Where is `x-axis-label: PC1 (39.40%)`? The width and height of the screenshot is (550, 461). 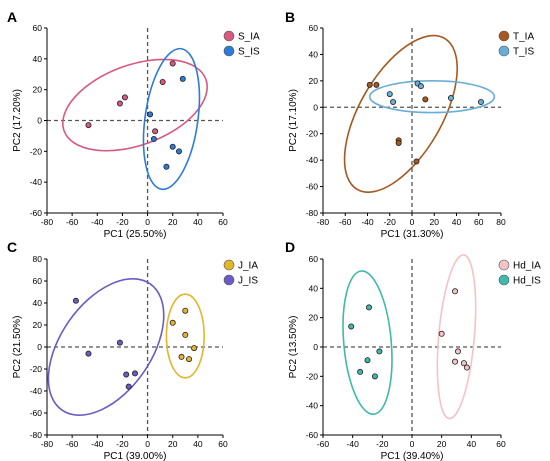 x-axis-label: PC1 (39.40%) is located at coordinates (412, 456).